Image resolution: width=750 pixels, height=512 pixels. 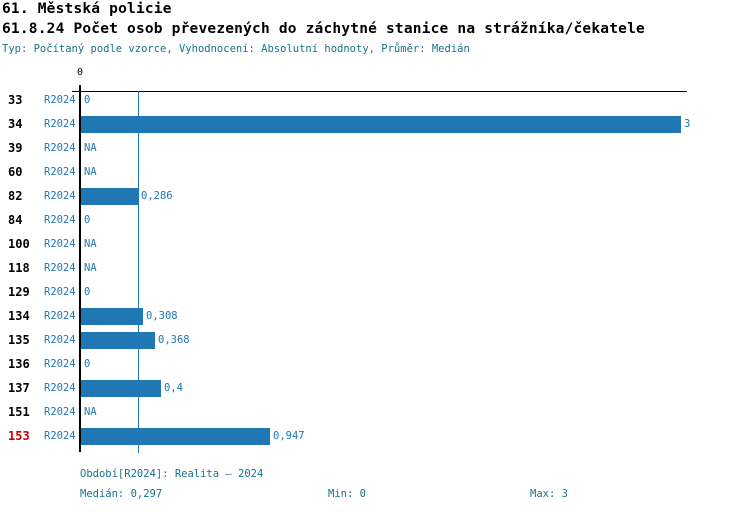 I want to click on row-id-label: 82, so click(x=15, y=196).